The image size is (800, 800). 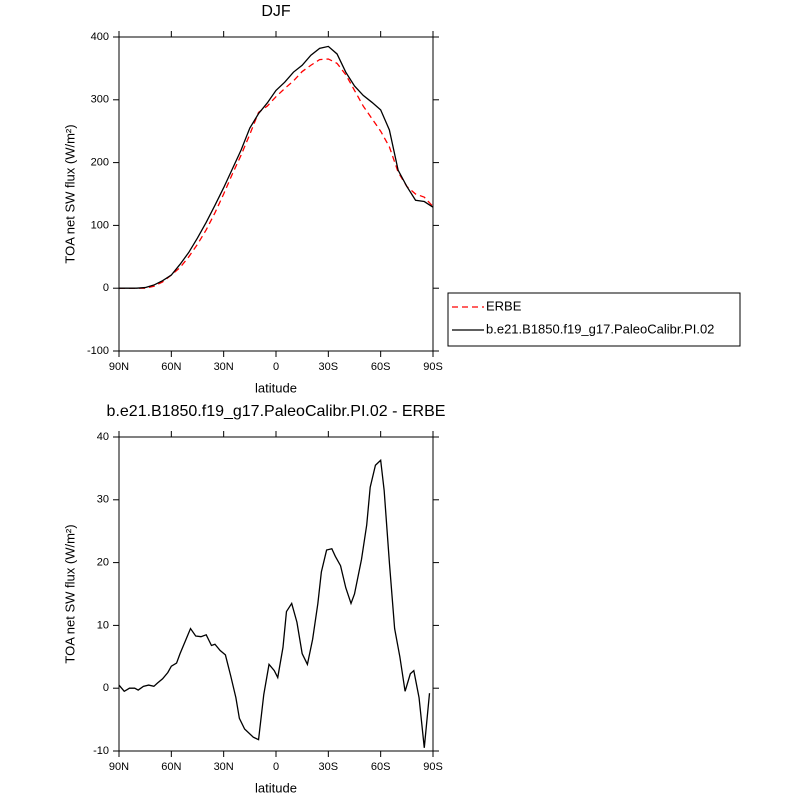 I want to click on legend-label: ERBE, so click(x=504, y=305).